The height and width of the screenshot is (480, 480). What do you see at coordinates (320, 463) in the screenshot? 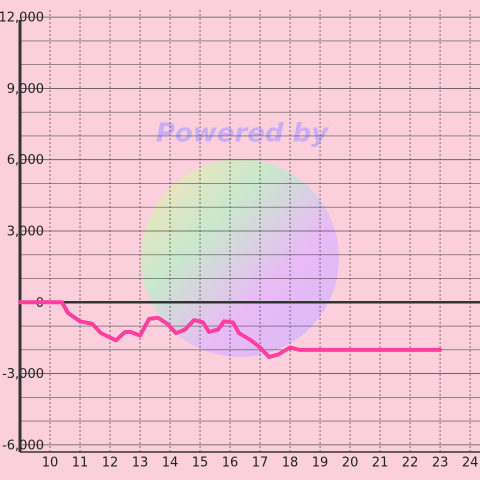
I see `x-tick-label: 19` at bounding box center [320, 463].